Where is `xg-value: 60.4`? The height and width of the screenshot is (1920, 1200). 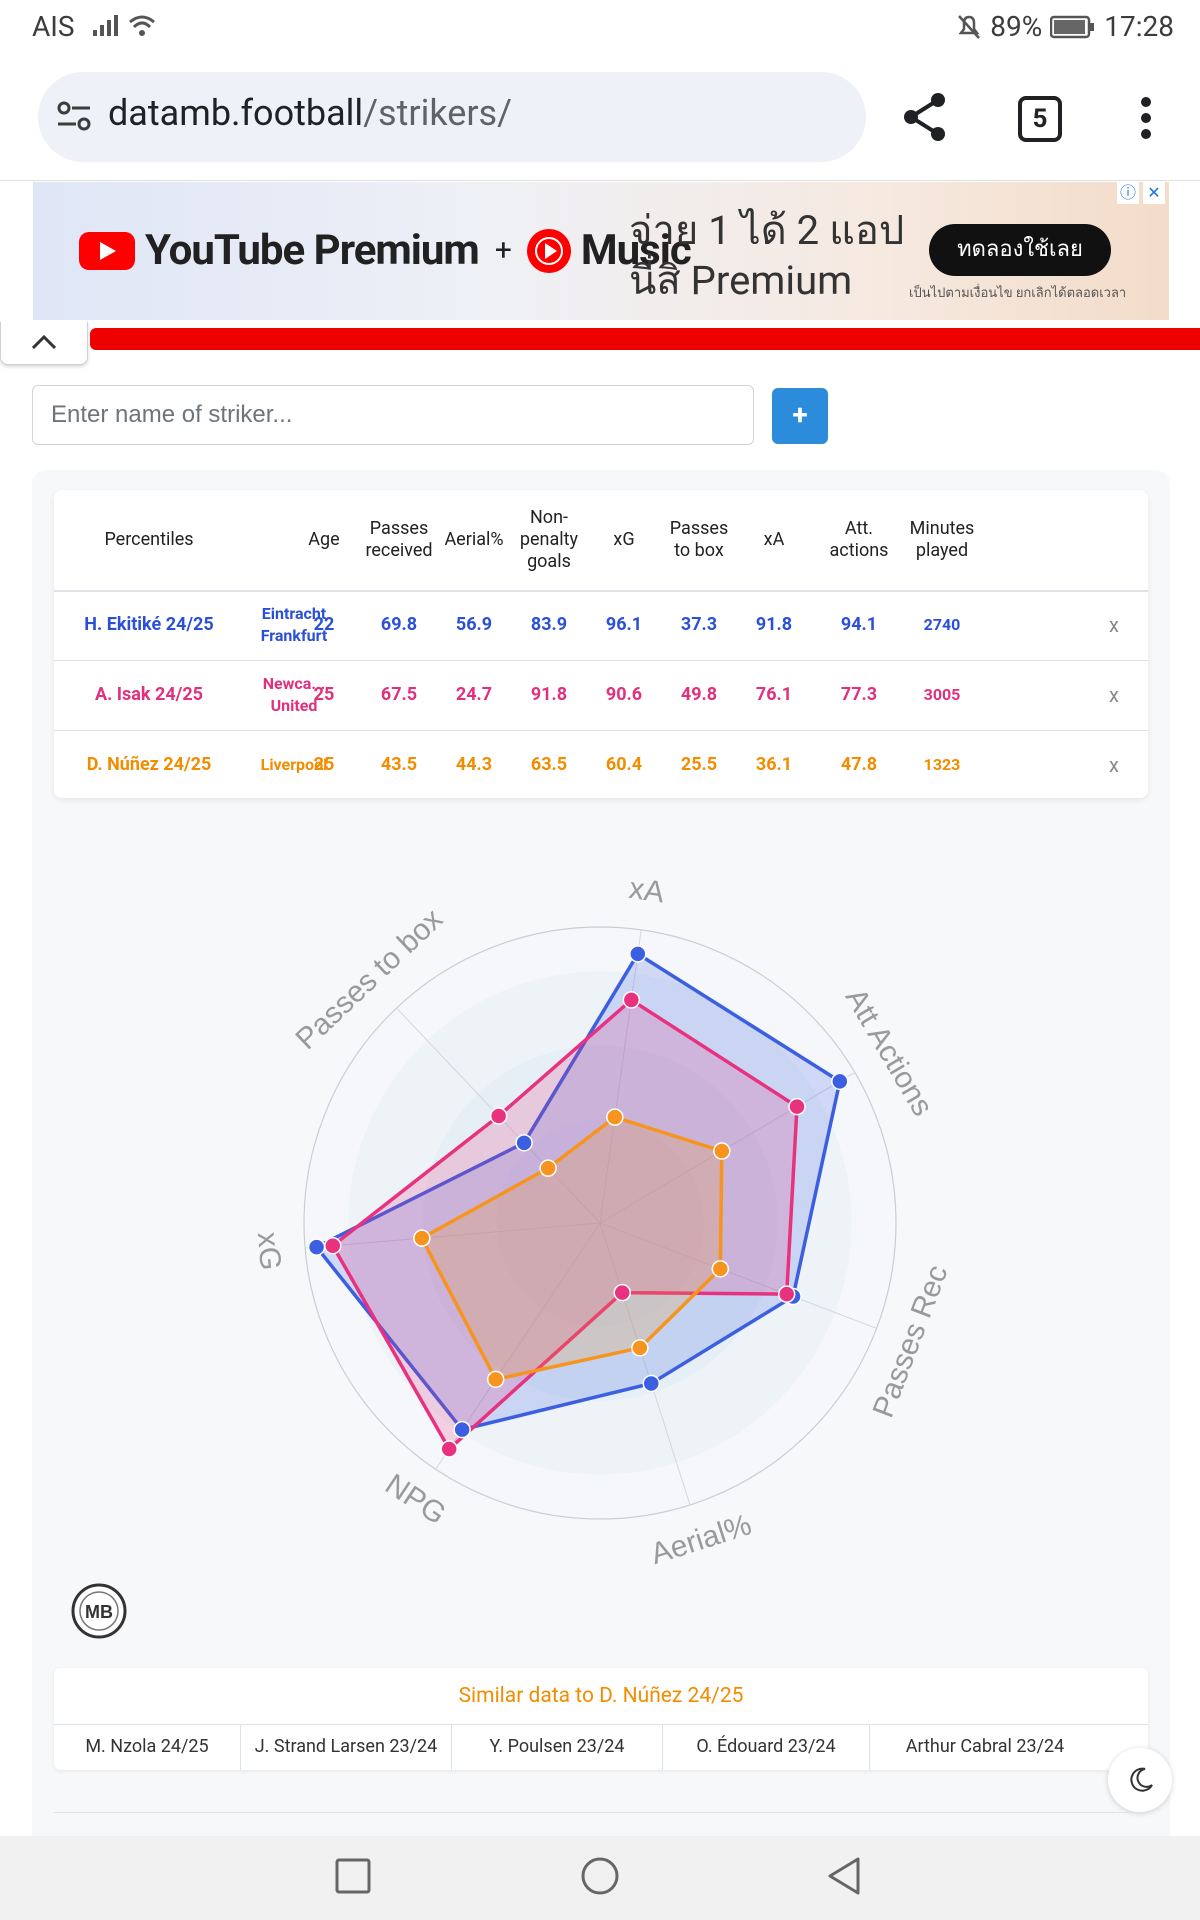 xg-value: 60.4 is located at coordinates (624, 764).